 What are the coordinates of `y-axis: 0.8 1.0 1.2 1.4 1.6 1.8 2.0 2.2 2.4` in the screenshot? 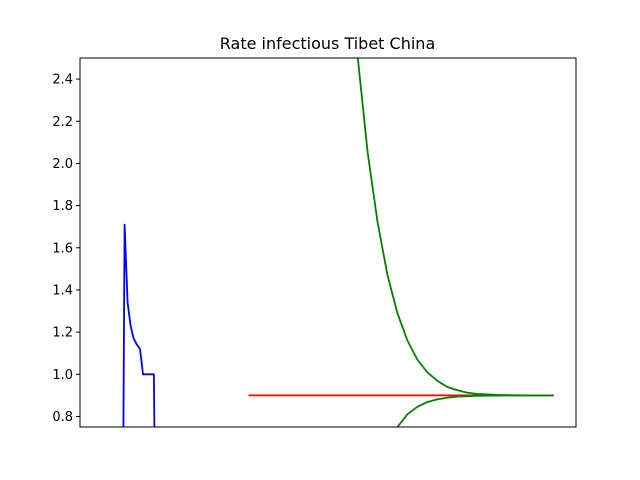 It's located at (66, 249).